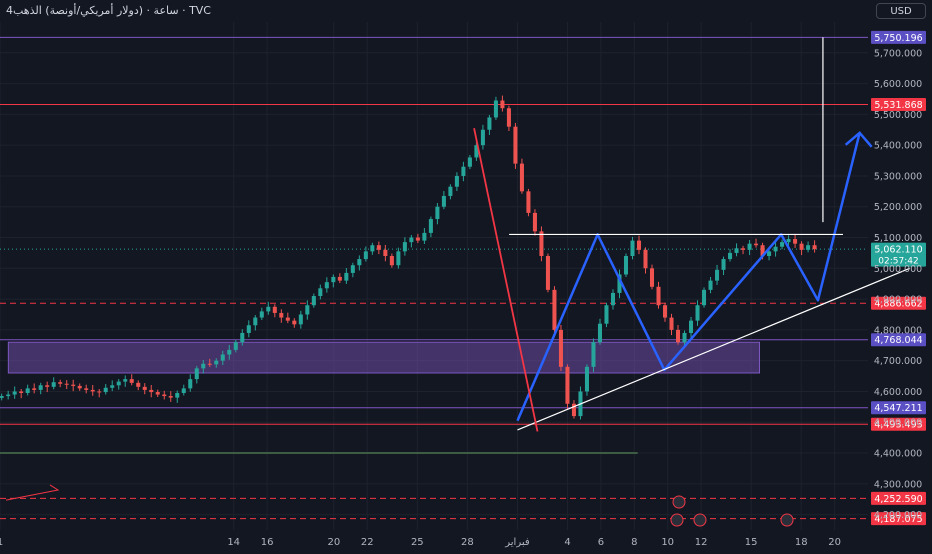 The width and height of the screenshot is (932, 554). What do you see at coordinates (713, 349) in the screenshot?
I see `support-trendline` at bounding box center [713, 349].